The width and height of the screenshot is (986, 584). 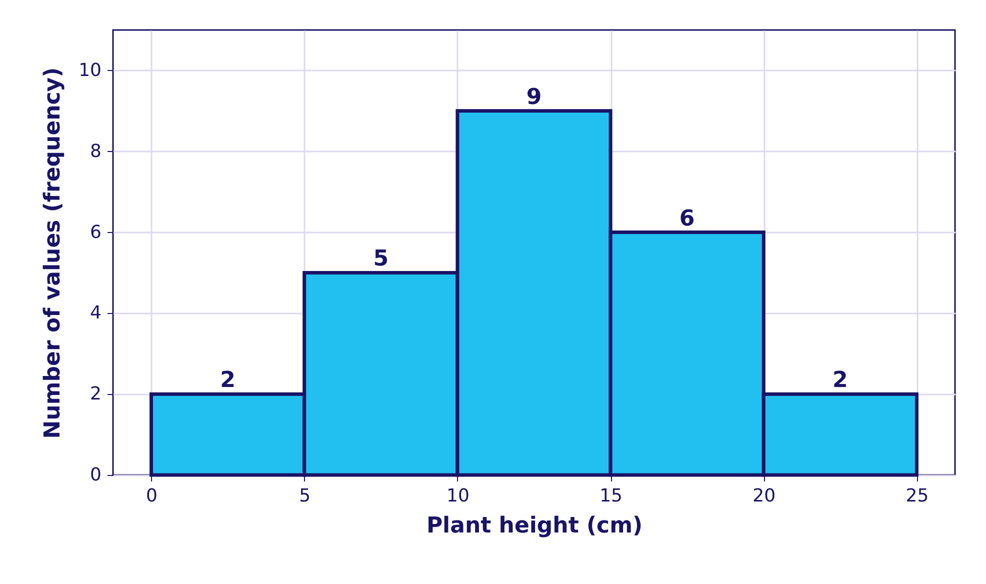 I want to click on x-tick-label: 10, so click(x=458, y=496).